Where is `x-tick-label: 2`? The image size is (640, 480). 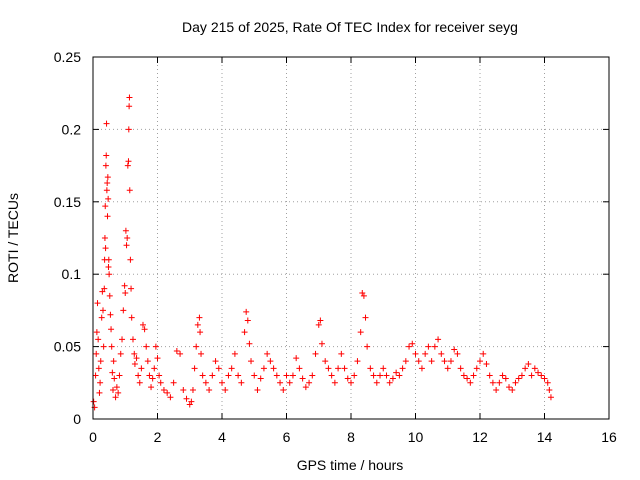 x-tick-label: 2 is located at coordinates (158, 437).